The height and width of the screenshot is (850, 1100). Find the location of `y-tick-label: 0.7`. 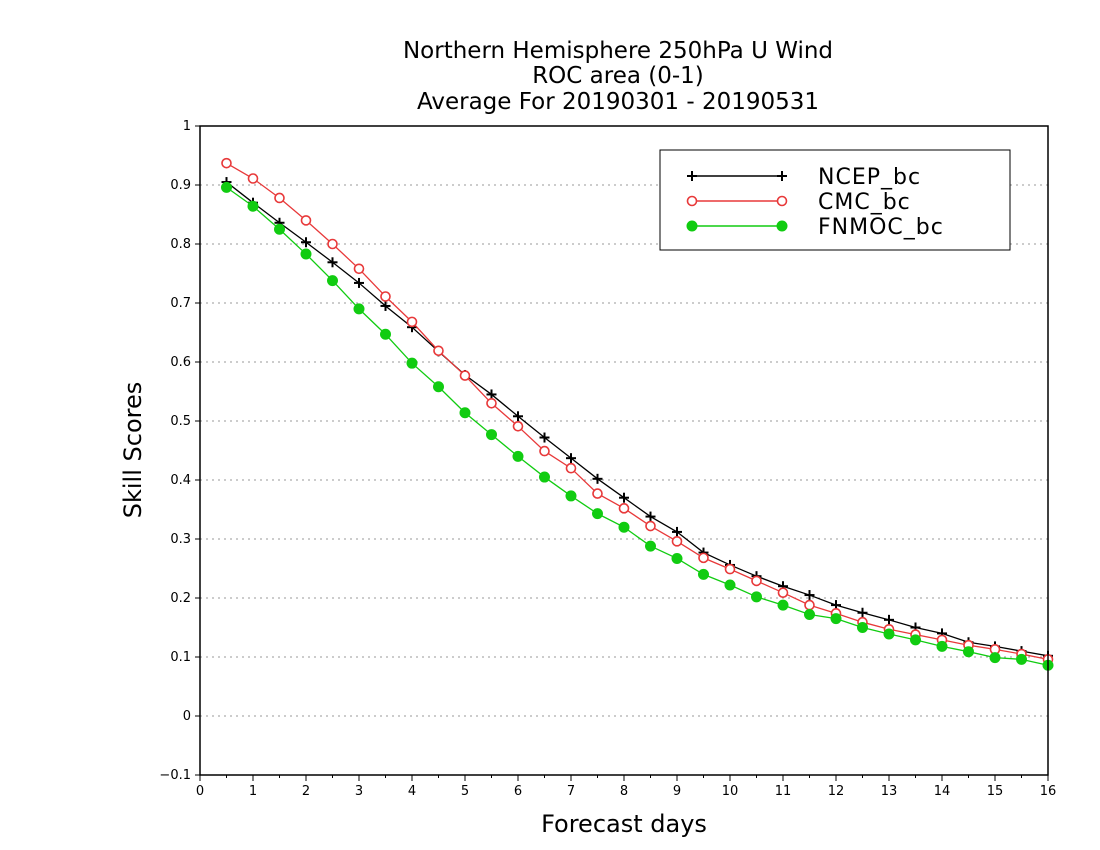

y-tick-label: 0.7 is located at coordinates (180, 303).